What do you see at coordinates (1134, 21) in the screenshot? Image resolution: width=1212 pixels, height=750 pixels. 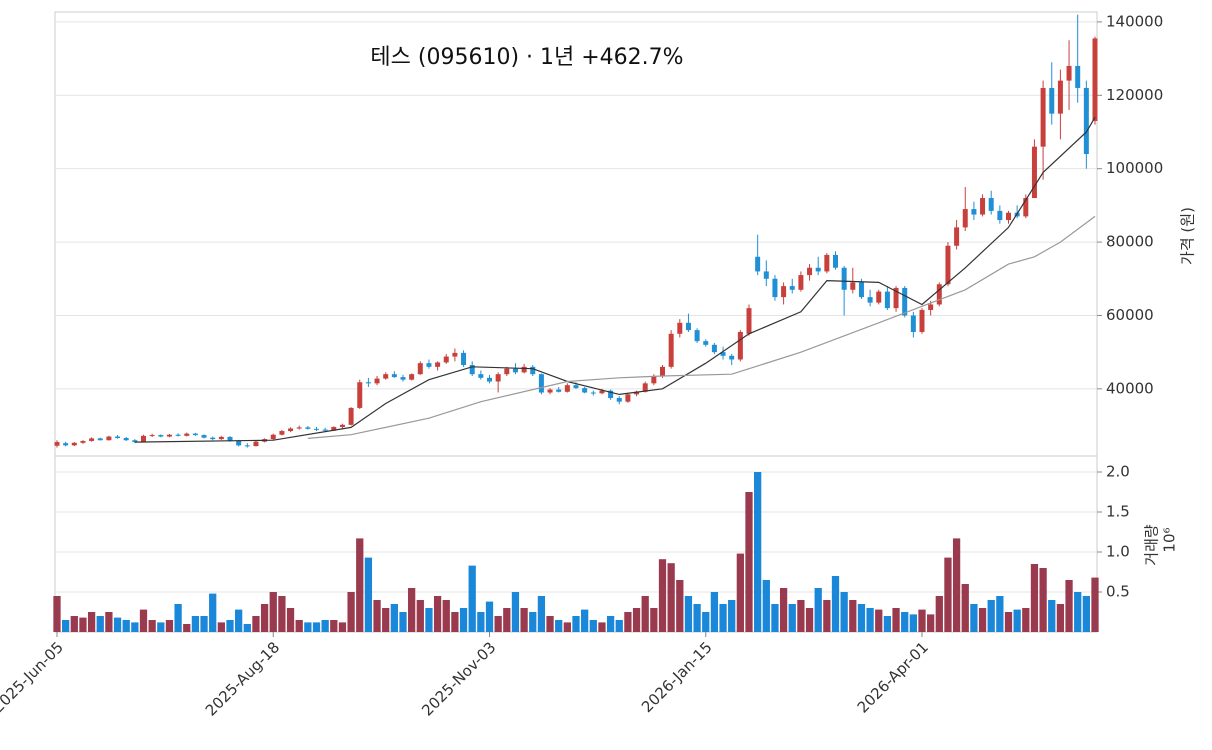 I see `y-tick-label: 140000` at bounding box center [1134, 21].